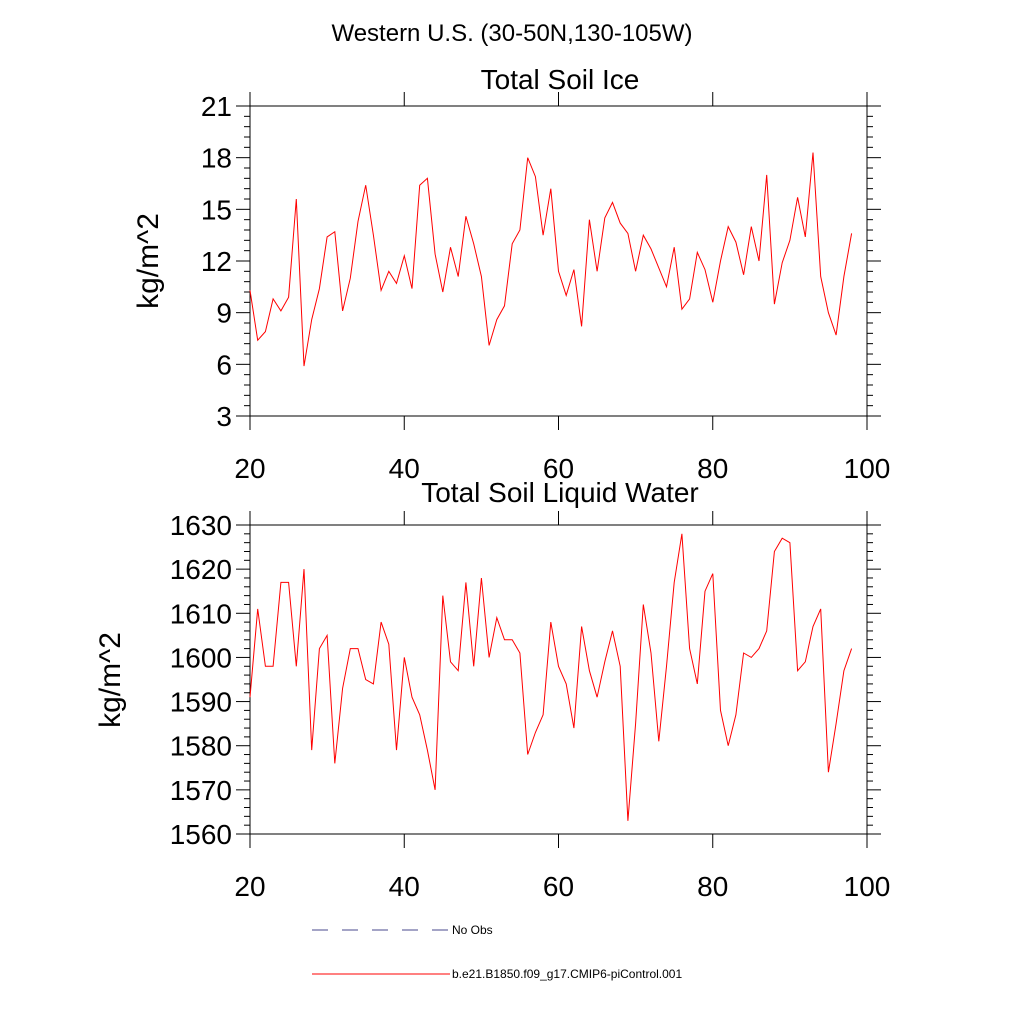 Image resolution: width=1024 pixels, height=1024 pixels. I want to click on y-tick-label: 1610, so click(201, 613).